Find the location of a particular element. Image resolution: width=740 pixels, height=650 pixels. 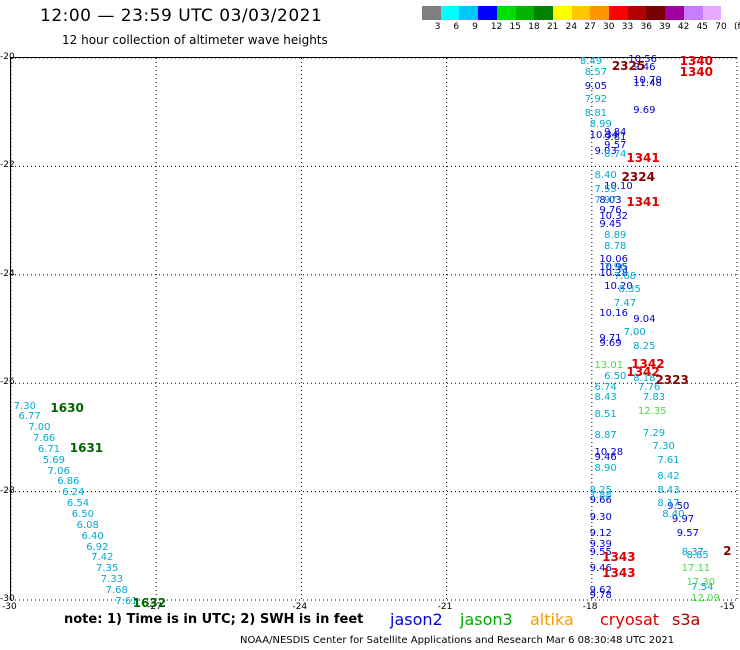

wave-height-value: 7.66 is located at coordinates (44, 439).